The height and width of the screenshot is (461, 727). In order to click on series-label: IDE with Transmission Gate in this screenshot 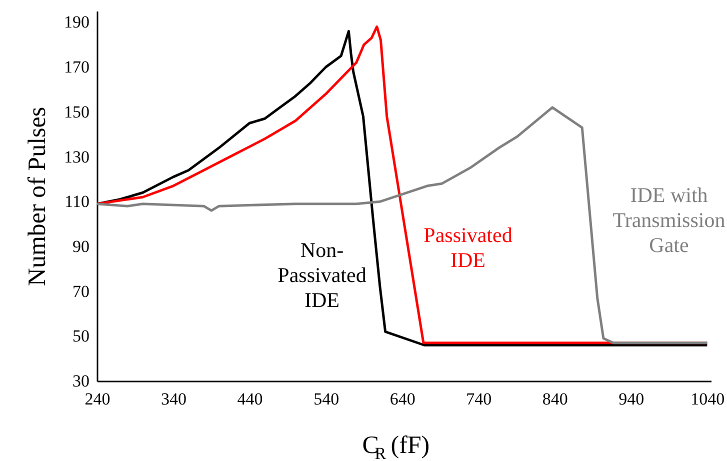, I will do `click(669, 220)`.